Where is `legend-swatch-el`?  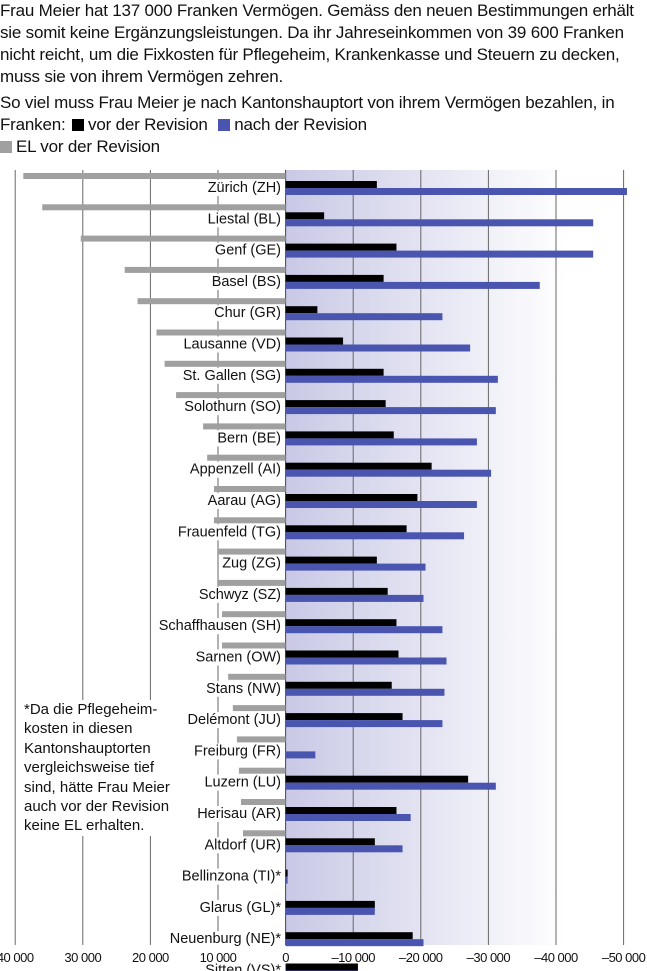 legend-swatch-el is located at coordinates (6, 147).